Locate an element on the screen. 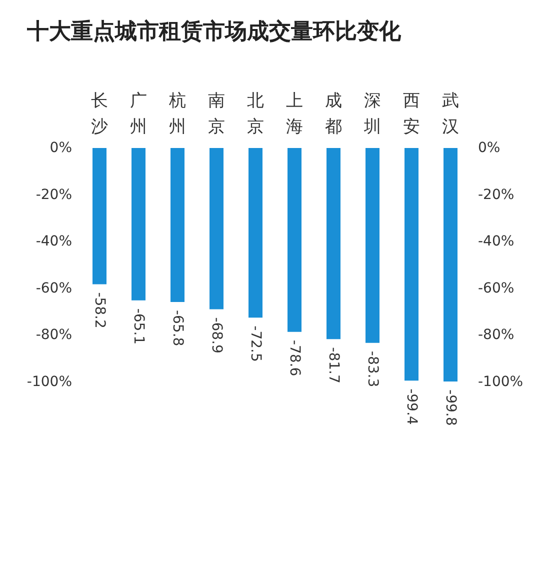 The image size is (550, 567). data-label: -78.6 is located at coordinates (294, 358).